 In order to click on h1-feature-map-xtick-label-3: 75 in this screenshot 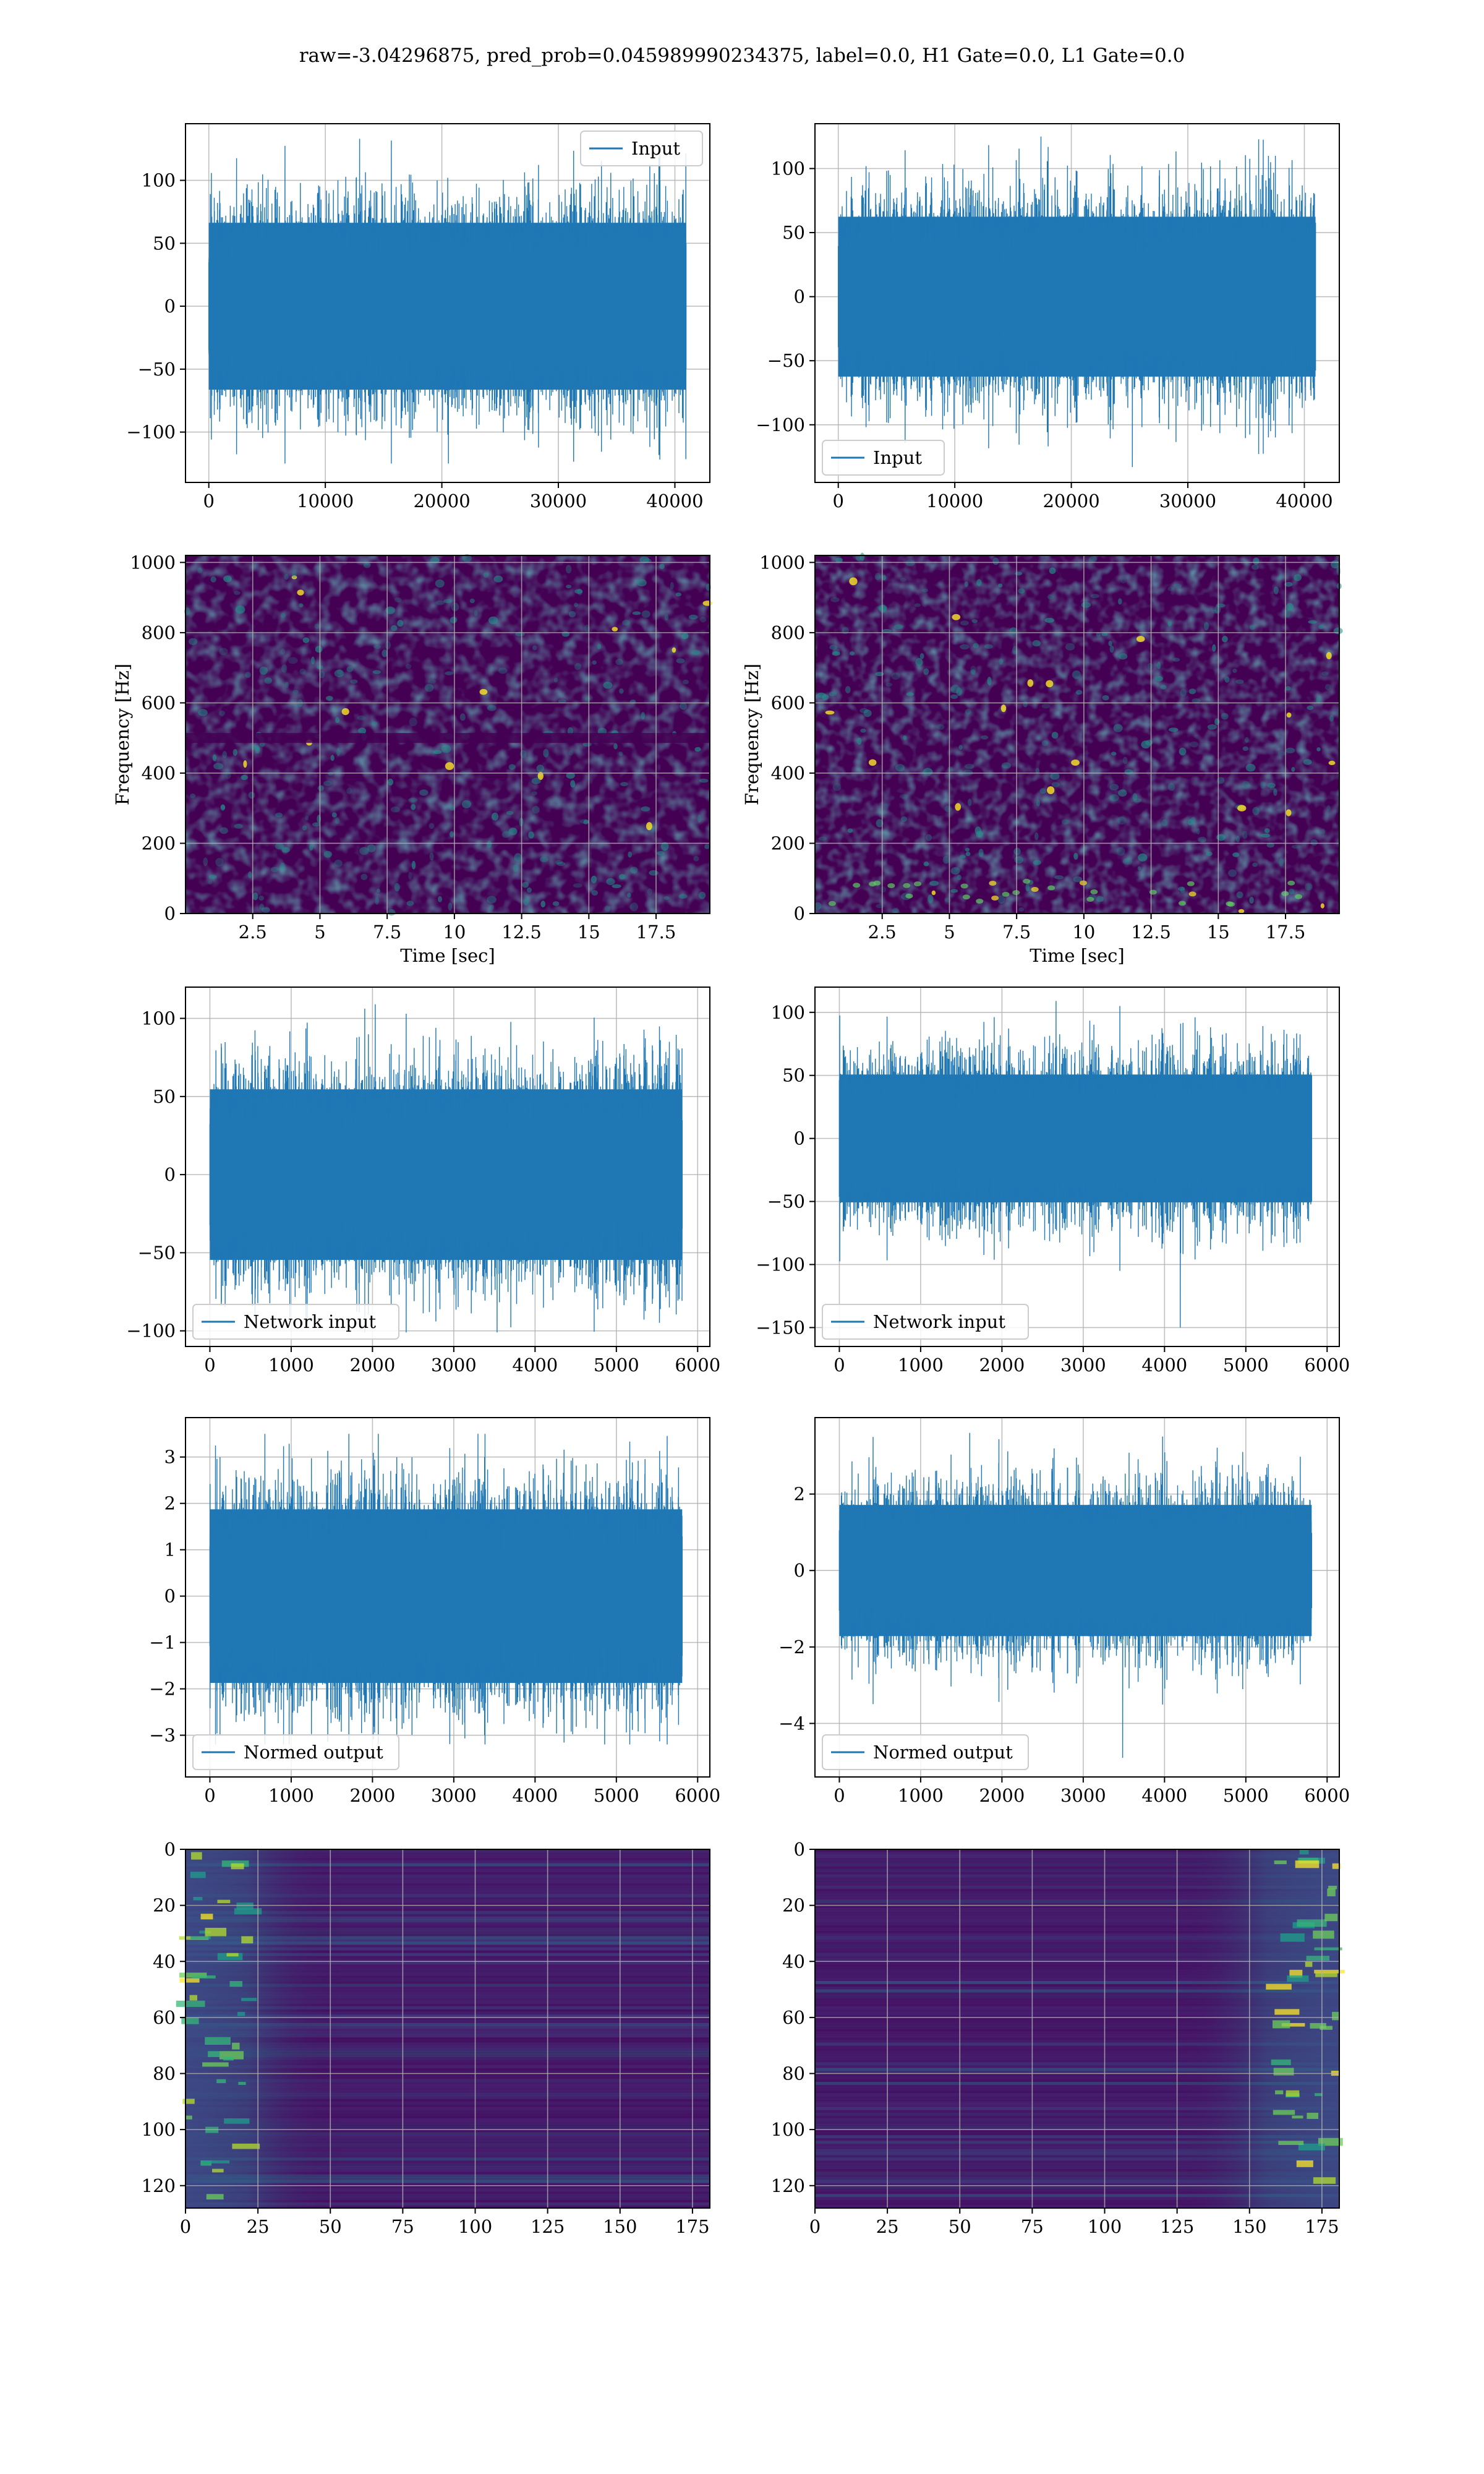, I will do `click(402, 2226)`.